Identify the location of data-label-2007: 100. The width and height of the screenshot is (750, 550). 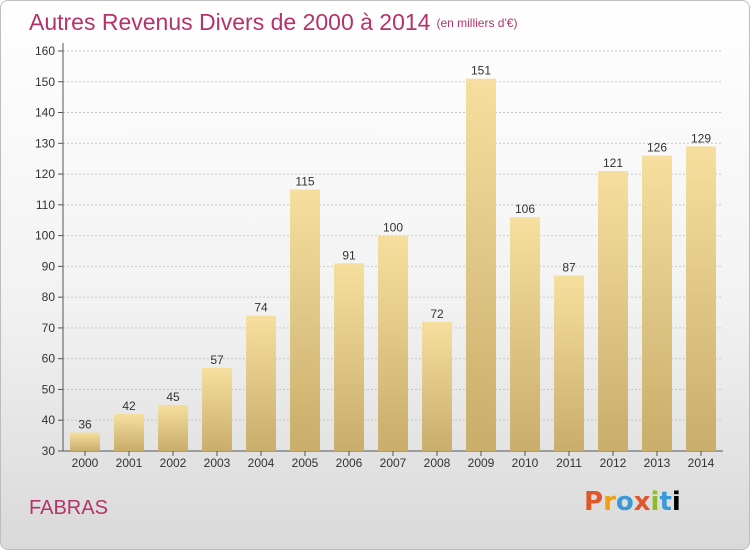
(393, 228).